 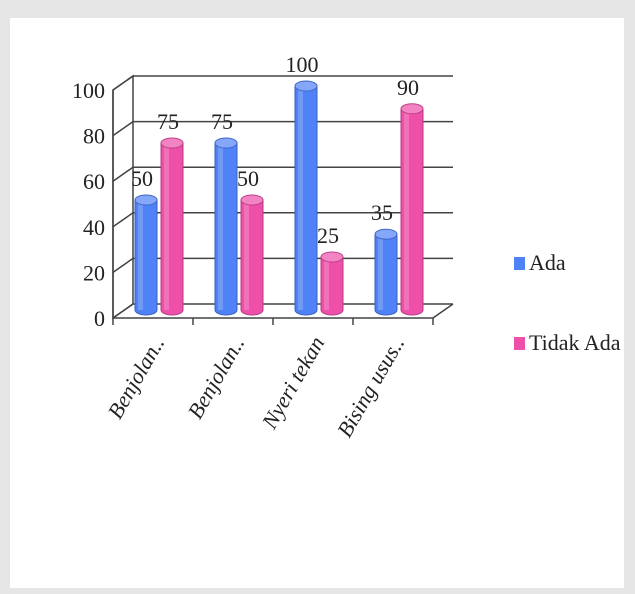 I want to click on y-tick-labels: 0 20 40 60 80 100, so click(x=88, y=204).